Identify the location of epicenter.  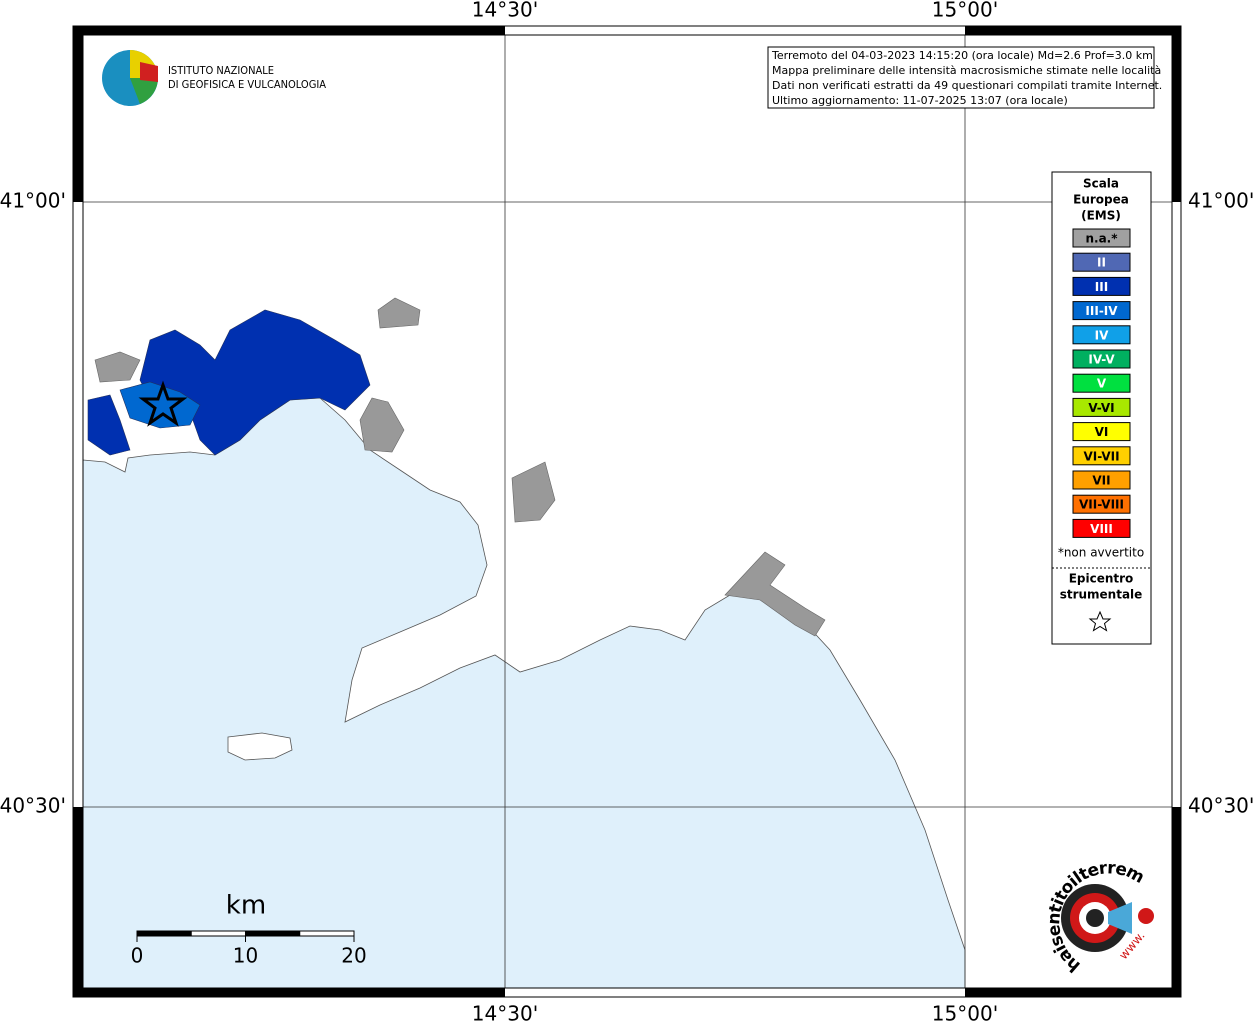
(163, 403).